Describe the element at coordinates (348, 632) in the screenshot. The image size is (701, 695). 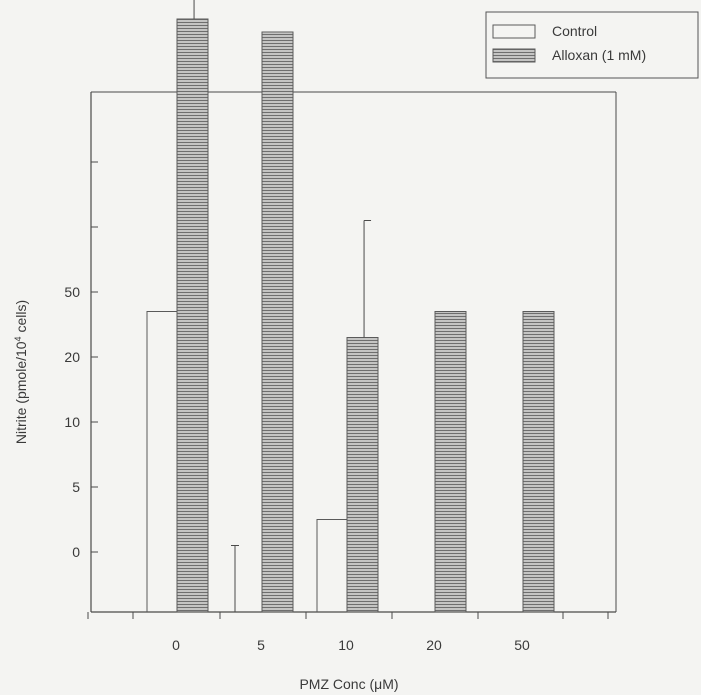
I see `x-axis-ticks: 0 5 10 20 50` at that location.